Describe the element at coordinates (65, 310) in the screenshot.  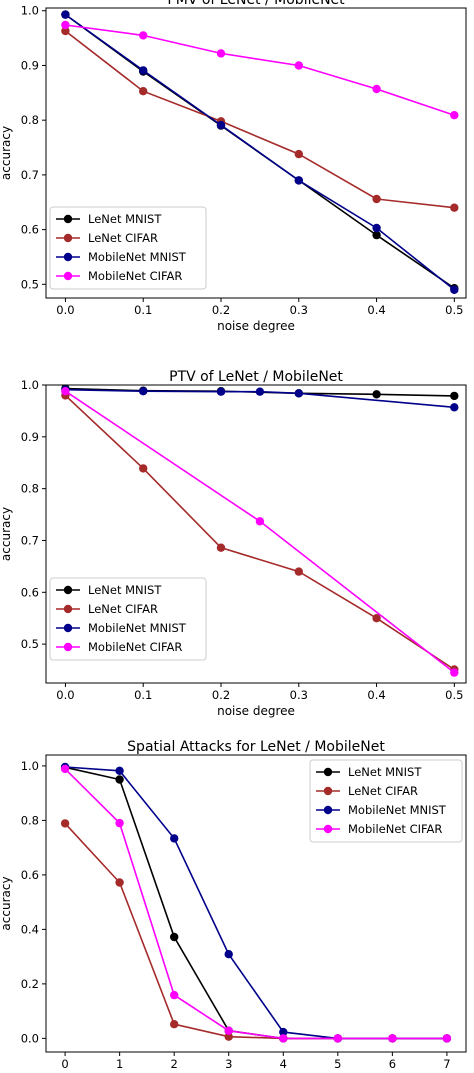
I see `x-tick-label: 0.0` at that location.